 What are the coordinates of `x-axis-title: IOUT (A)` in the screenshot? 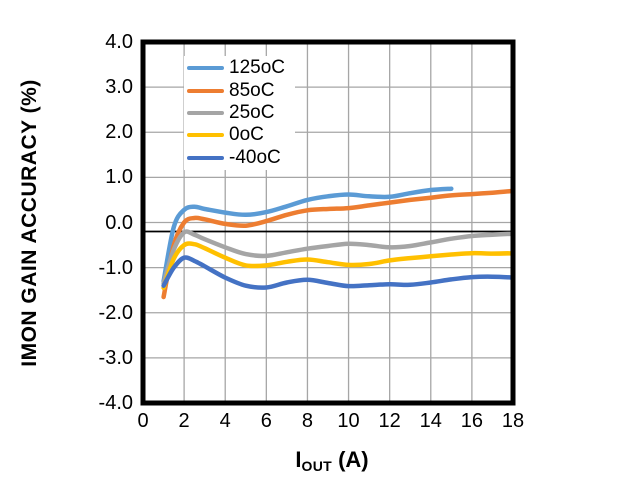 It's located at (331, 460).